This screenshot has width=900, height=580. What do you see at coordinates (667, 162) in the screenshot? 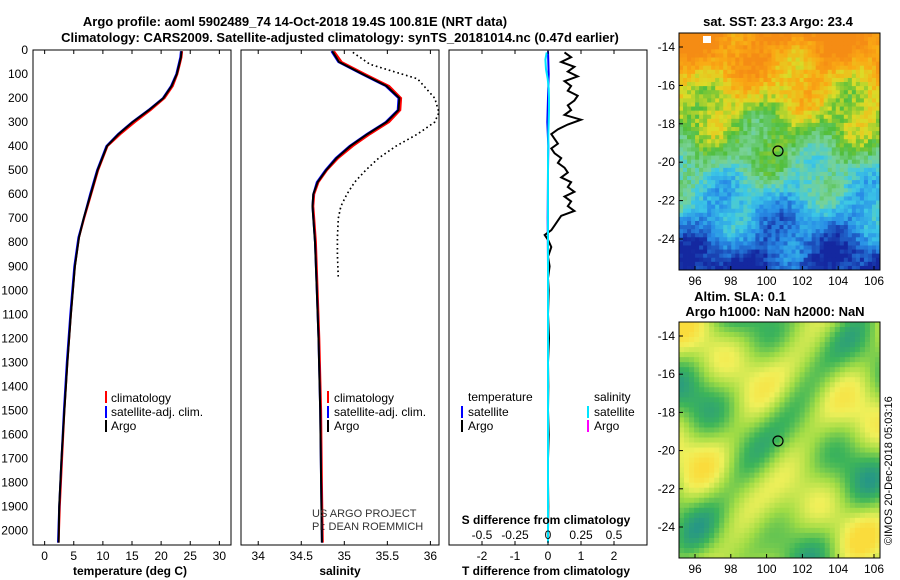
I see `map-y-tick-label: -20` at bounding box center [667, 162].